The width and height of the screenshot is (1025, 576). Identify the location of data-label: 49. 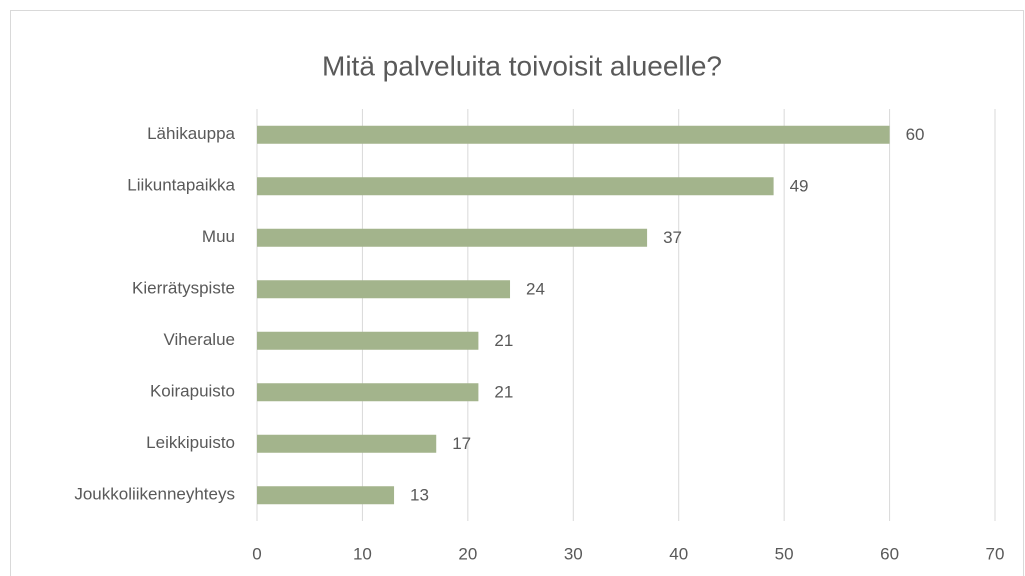
(799, 186).